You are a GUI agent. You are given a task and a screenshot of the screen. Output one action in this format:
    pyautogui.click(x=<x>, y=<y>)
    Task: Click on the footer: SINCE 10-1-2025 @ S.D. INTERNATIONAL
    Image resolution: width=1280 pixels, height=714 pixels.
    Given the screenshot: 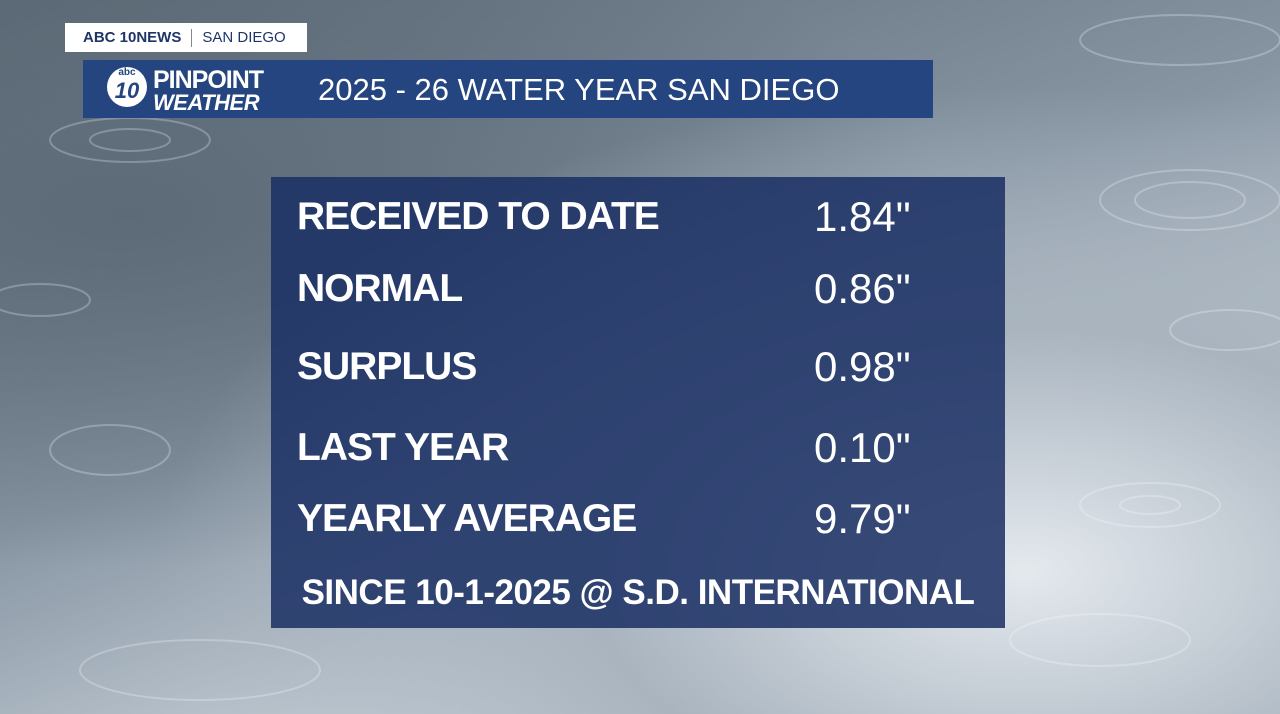 What is the action you would take?
    pyautogui.click(x=638, y=592)
    